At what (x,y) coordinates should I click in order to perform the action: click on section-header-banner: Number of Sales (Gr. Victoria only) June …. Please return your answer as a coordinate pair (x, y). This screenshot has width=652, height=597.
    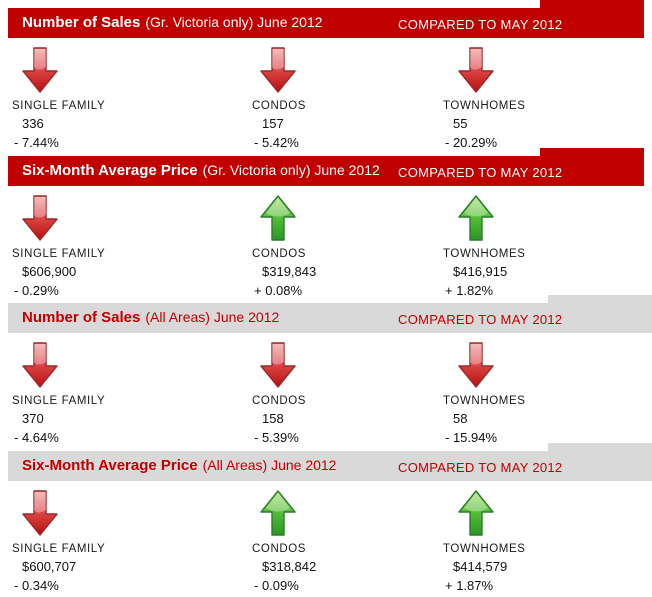
    Looking at the image, I should click on (326, 19).